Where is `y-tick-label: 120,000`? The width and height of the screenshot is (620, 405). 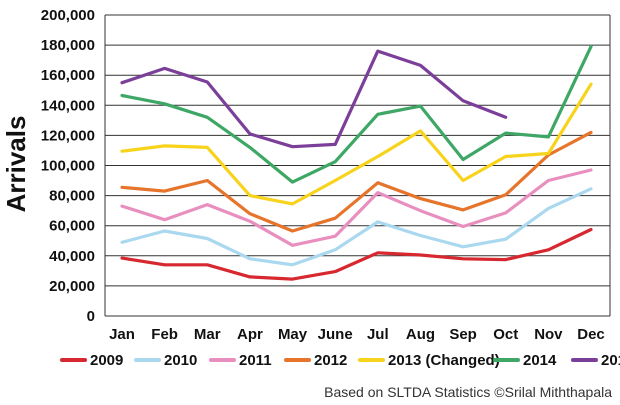
y-tick-label: 120,000 is located at coordinates (68, 135).